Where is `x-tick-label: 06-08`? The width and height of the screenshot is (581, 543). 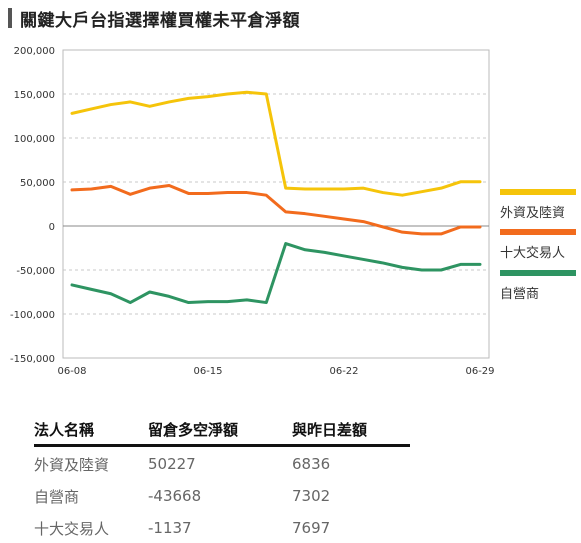 x-tick-label: 06-08 is located at coordinates (71, 371).